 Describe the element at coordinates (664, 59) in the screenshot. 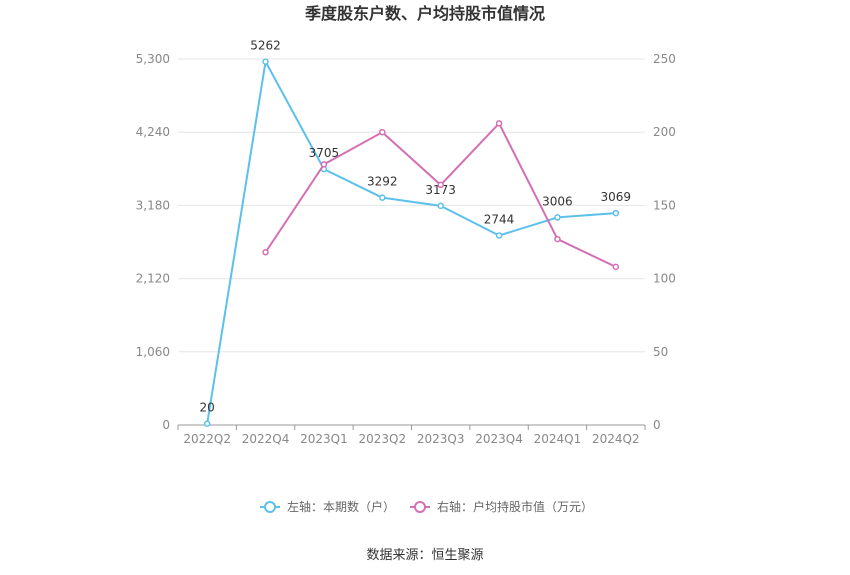

I see `y-right-tick-label: 250` at that location.